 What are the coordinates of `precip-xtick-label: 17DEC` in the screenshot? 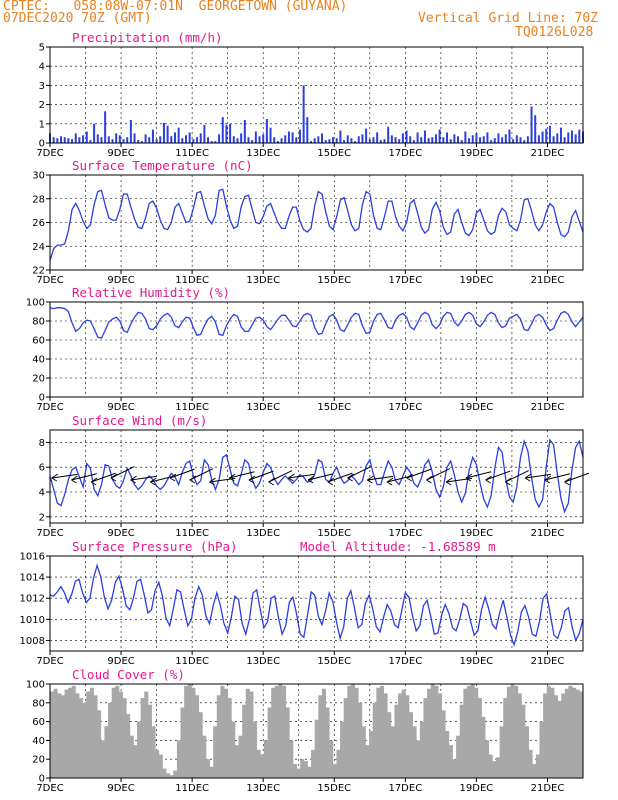 It's located at (405, 153).